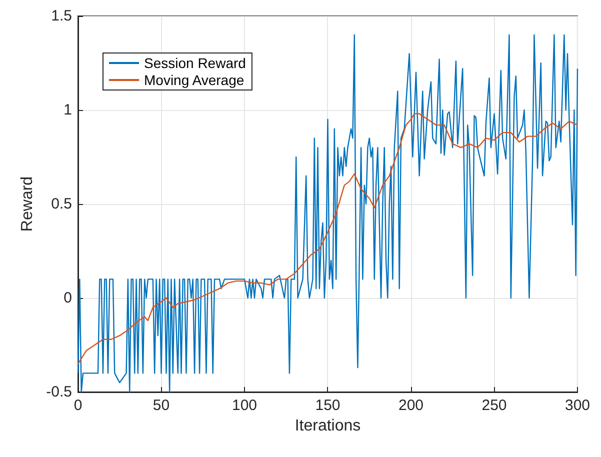 This screenshot has width=601, height=457. I want to click on legend-label: Moving Average, so click(194, 80).